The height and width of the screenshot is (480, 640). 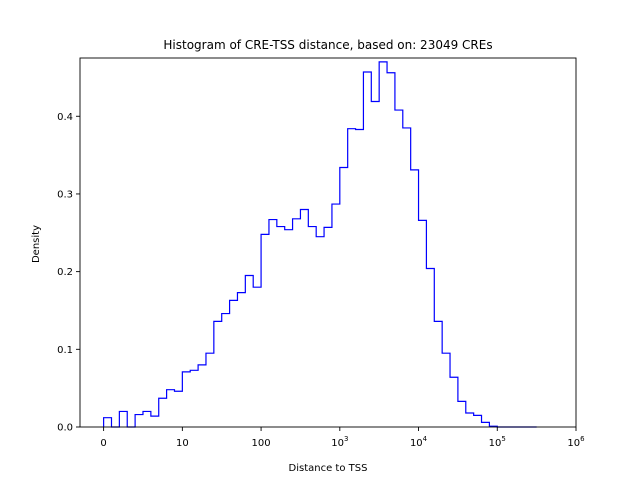 I want to click on y-axis: 0.0 0.1 0.2 0.3 0.4, so click(x=68, y=273).